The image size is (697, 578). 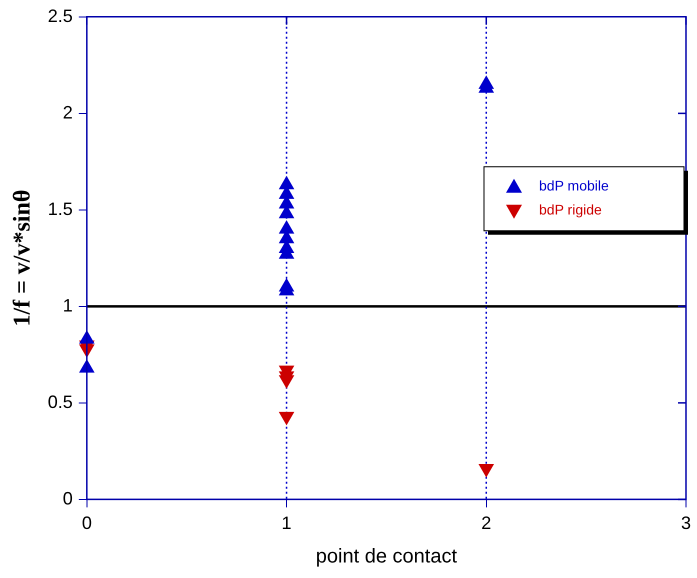 What do you see at coordinates (67, 305) in the screenshot?
I see `y-tick-label: 1` at bounding box center [67, 305].